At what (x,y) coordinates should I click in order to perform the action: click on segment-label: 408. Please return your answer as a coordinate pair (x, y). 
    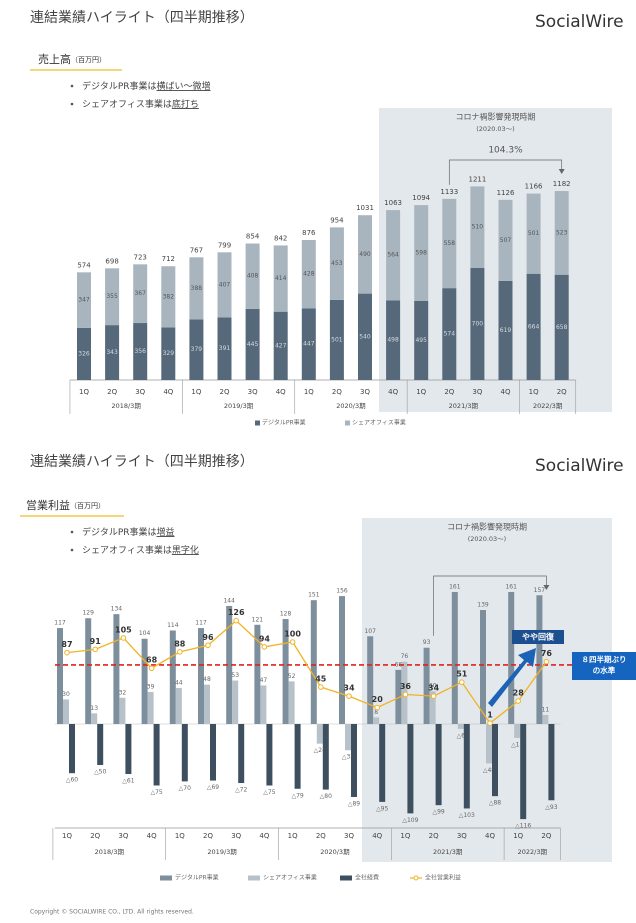
    Looking at the image, I should click on (253, 276).